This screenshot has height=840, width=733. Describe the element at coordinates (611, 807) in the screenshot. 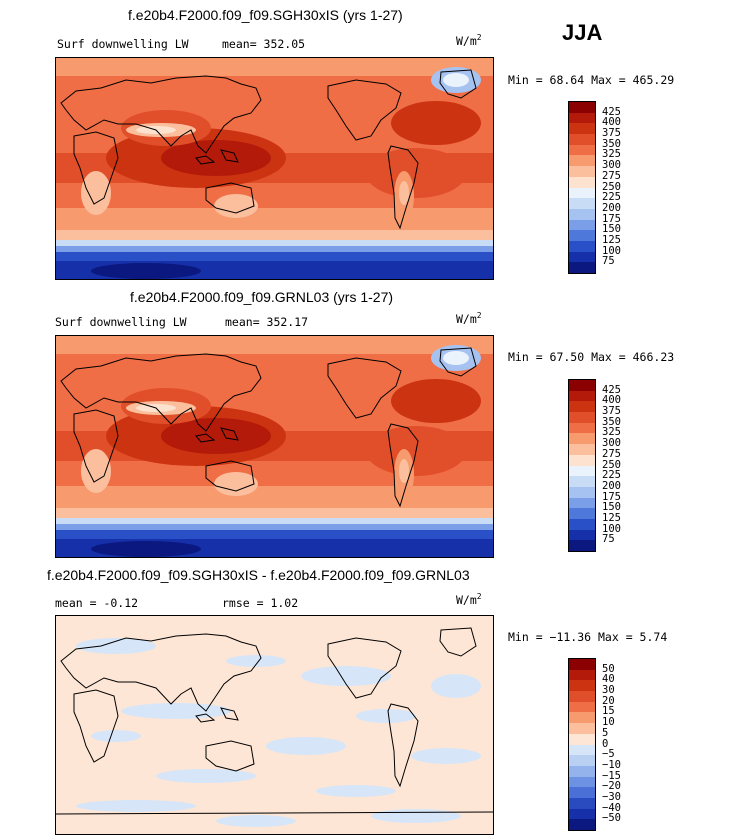

I see `colorbar-tick-label: −40` at that location.